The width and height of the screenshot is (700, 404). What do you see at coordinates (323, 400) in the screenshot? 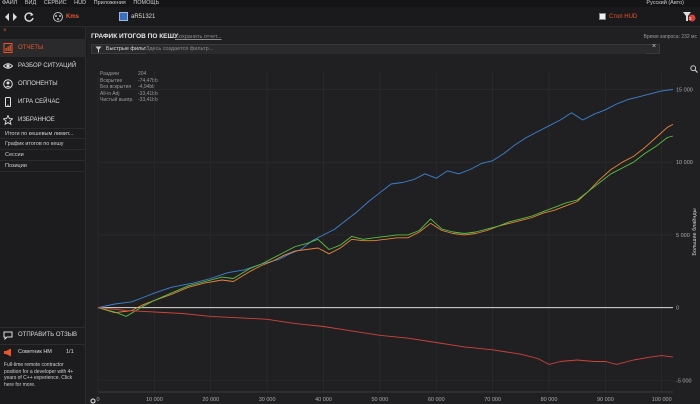
I see `x-tick-label: 40 000` at bounding box center [323, 400].